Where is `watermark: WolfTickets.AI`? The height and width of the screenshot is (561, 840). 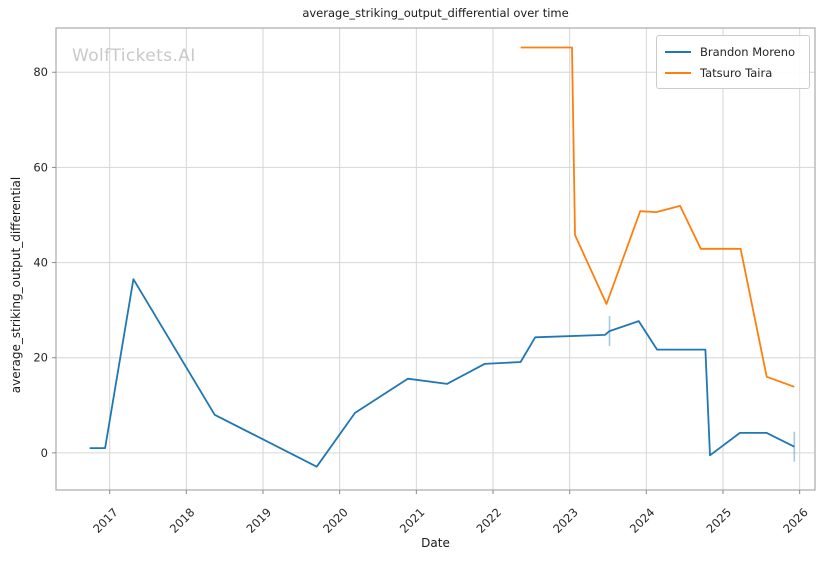
watermark: WolfTickets.AI is located at coordinates (134, 56).